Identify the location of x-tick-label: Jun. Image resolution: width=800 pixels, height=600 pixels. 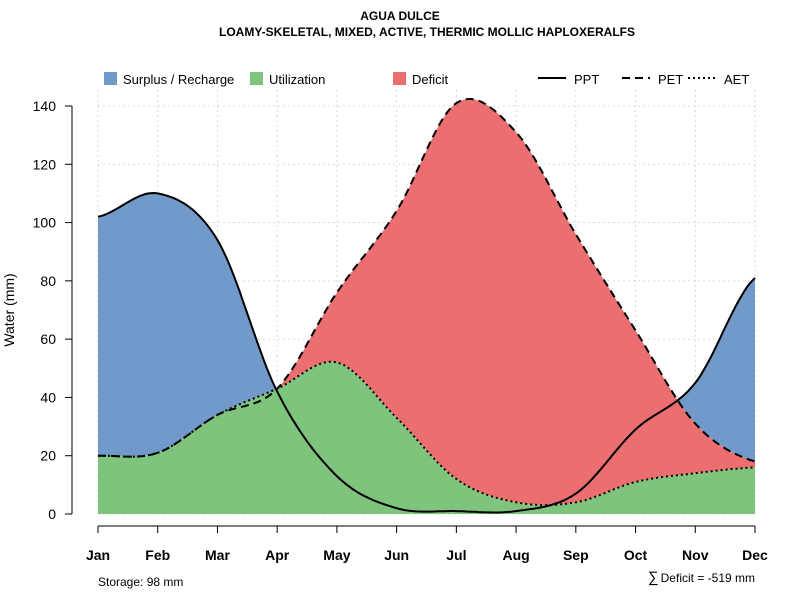
(396, 555).